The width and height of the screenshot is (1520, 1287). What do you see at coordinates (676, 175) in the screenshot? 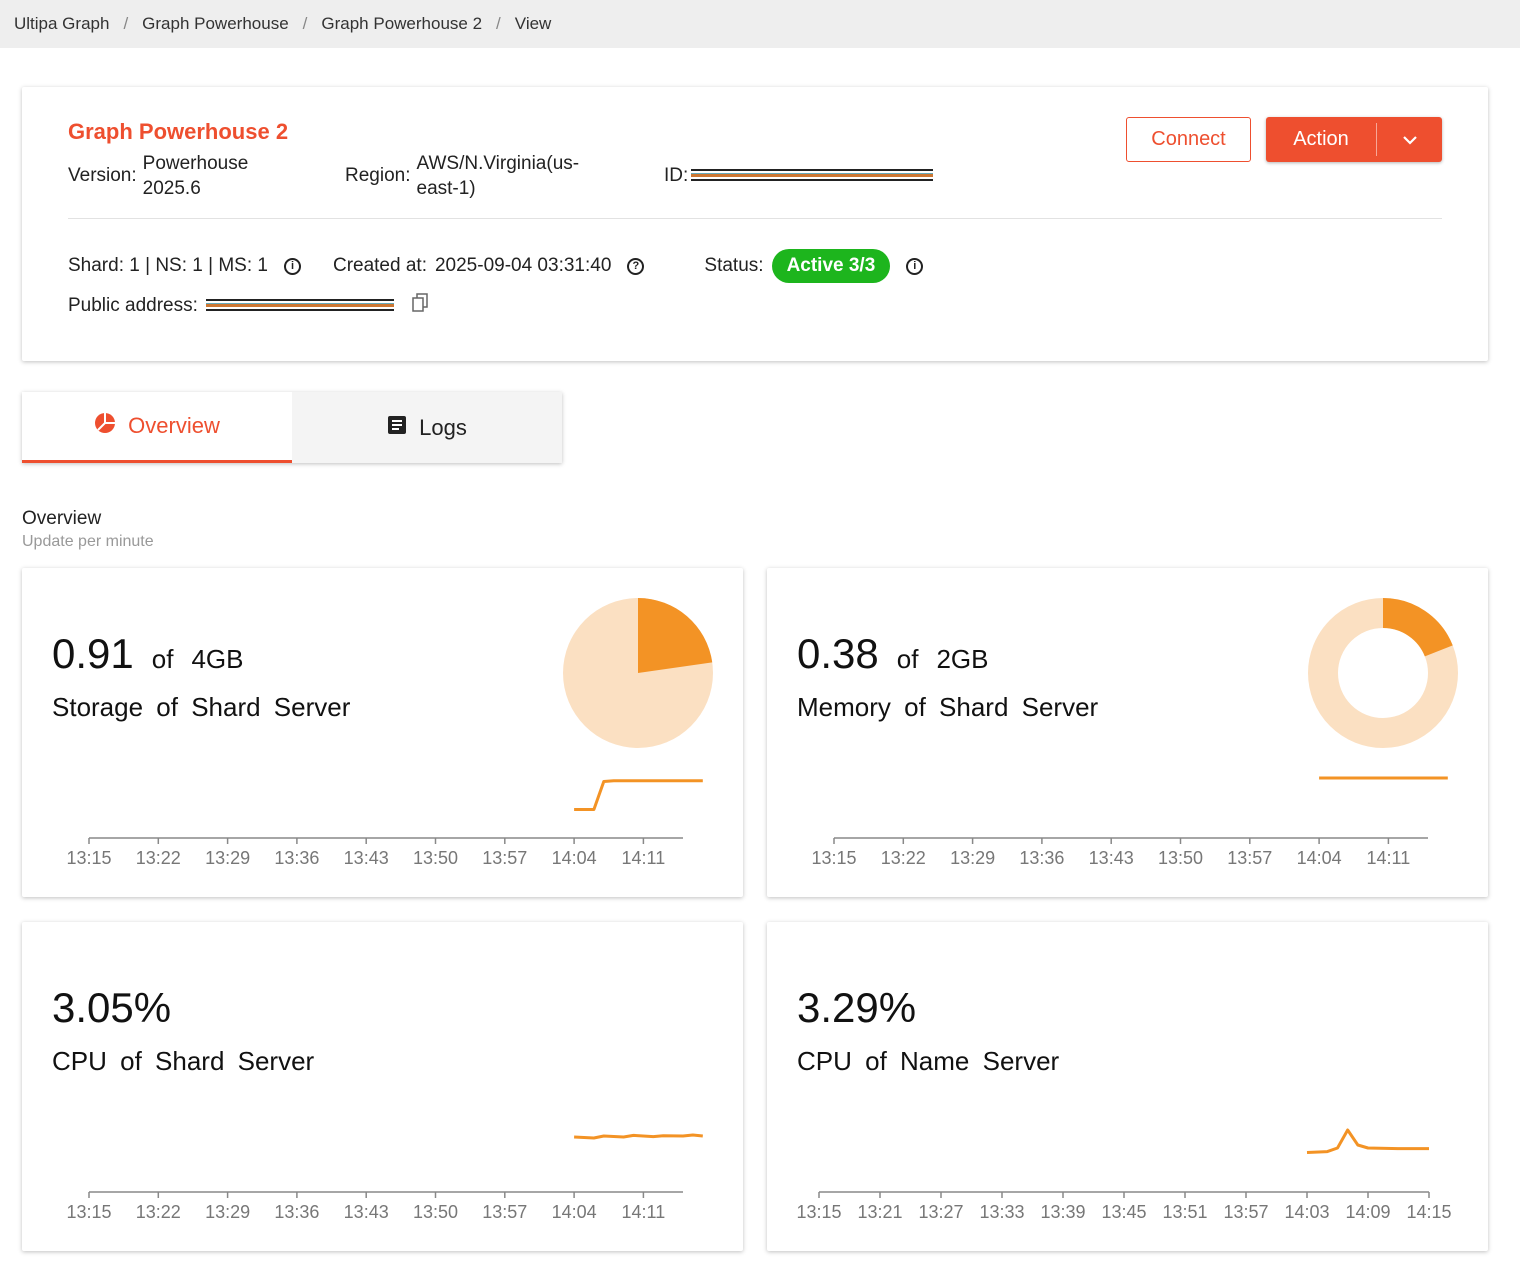
I see `id-label: ID:` at bounding box center [676, 175].